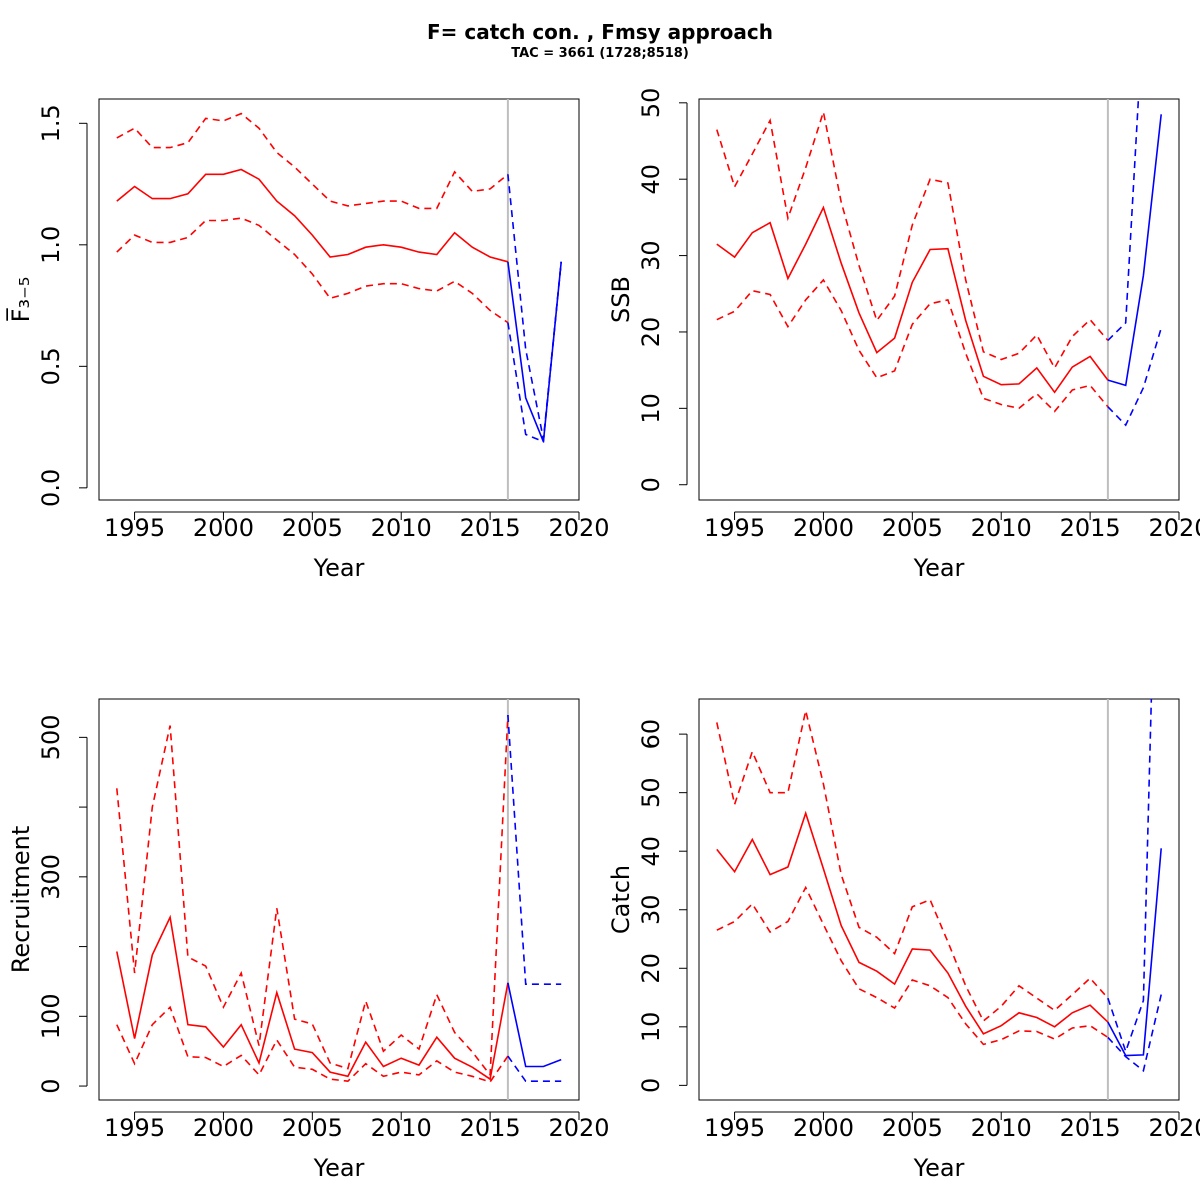  What do you see at coordinates (490, 528) in the screenshot?
I see `f-x-tick-label: 2015` at bounding box center [490, 528].